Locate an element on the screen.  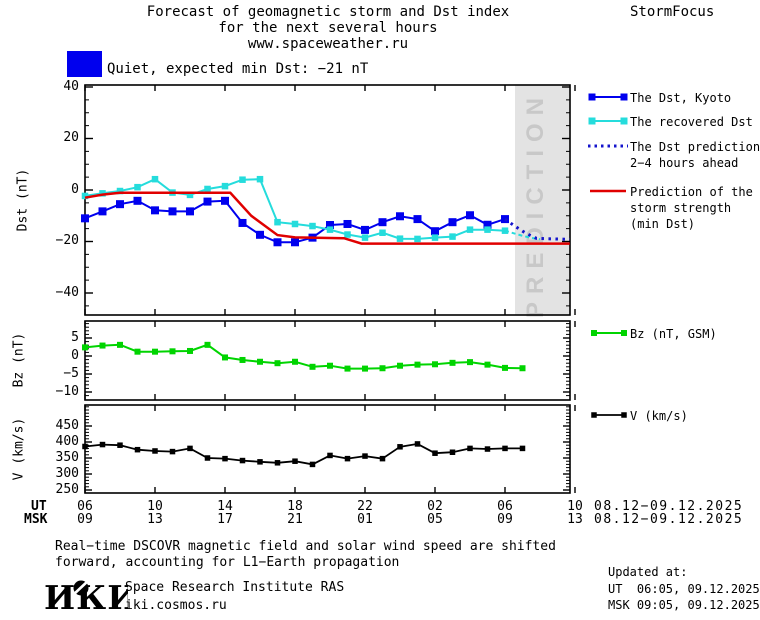
date-range-ut: 08.12−09.12.2025 is located at coordinates (669, 506).